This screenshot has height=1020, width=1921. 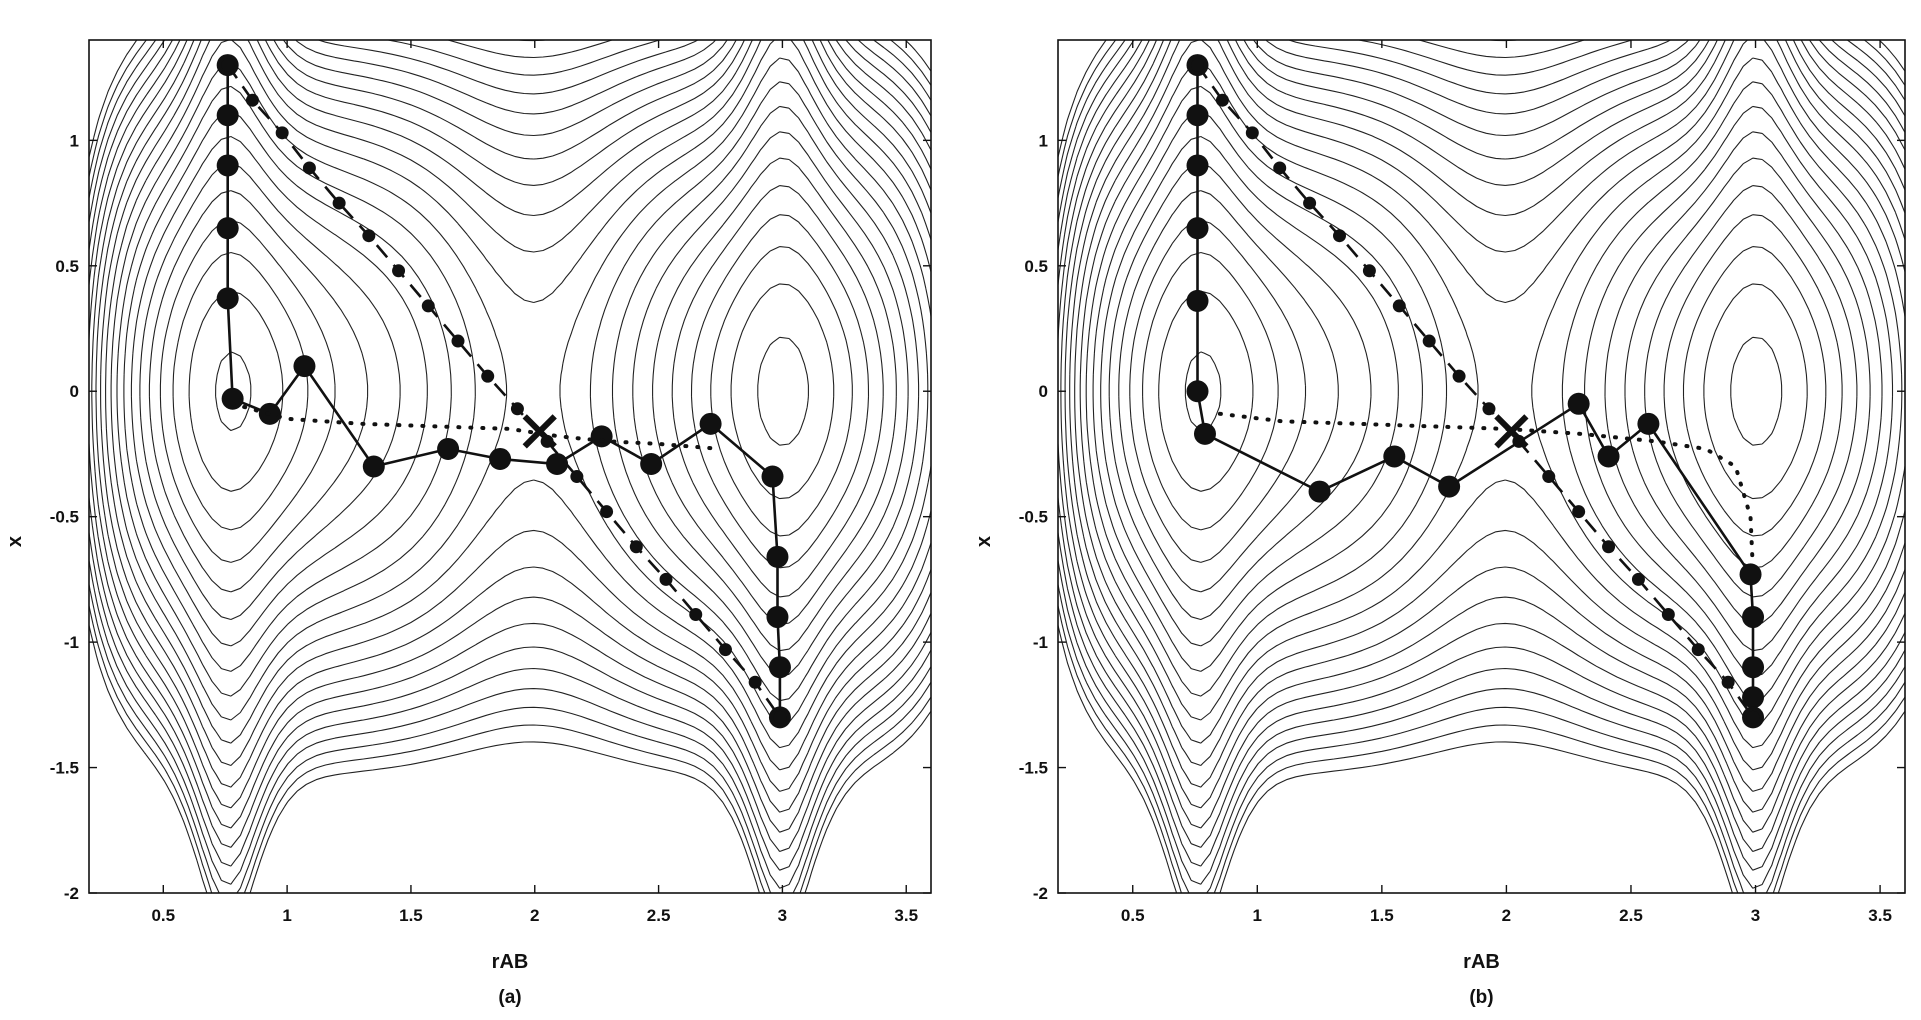 I want to click on x-tick-label: 2, so click(x=534, y=915).